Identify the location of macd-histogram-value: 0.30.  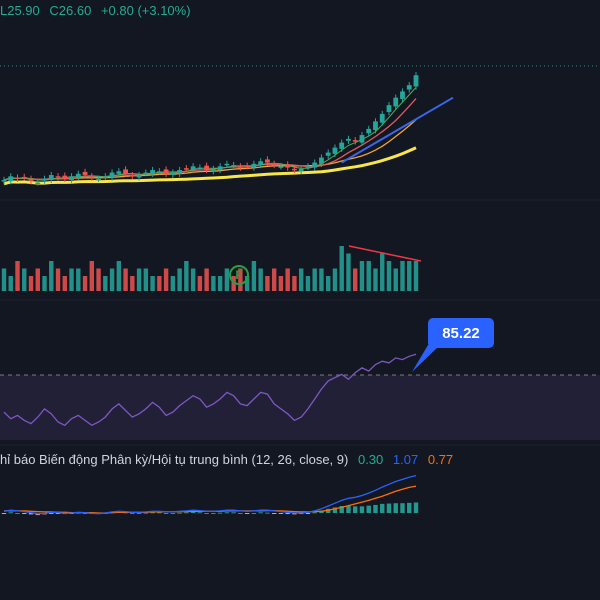
(370, 459).